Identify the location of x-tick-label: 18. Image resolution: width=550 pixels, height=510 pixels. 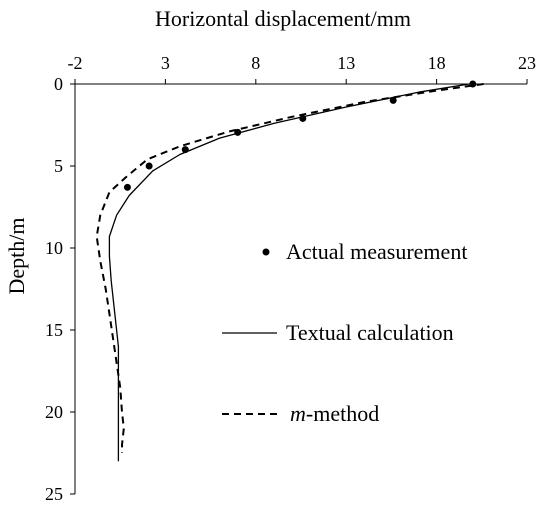
(437, 63).